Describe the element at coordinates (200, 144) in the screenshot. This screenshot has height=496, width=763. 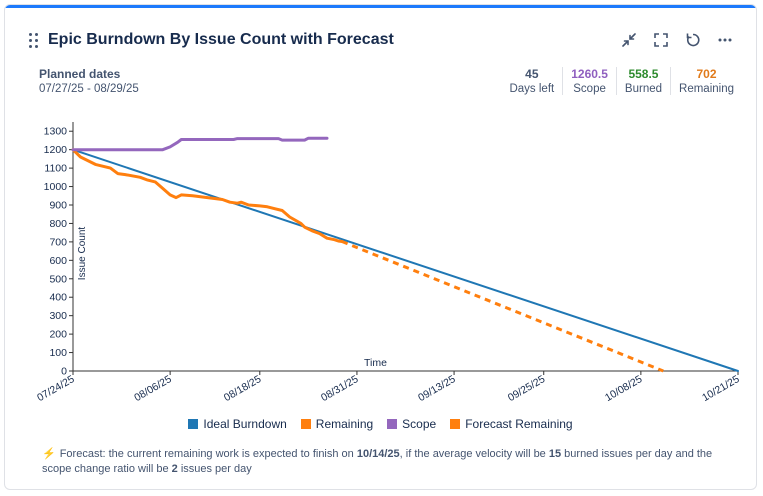
I see `series-line-scope` at that location.